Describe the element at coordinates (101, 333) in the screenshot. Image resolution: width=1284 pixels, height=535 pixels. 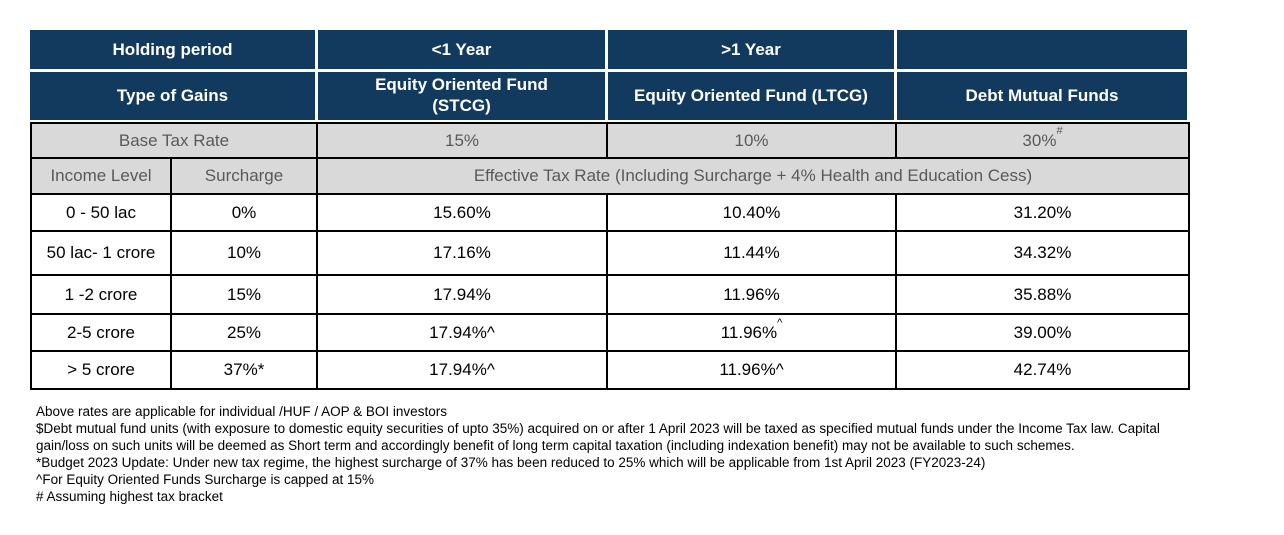
I see `income-cell: 2-5 crore` at that location.